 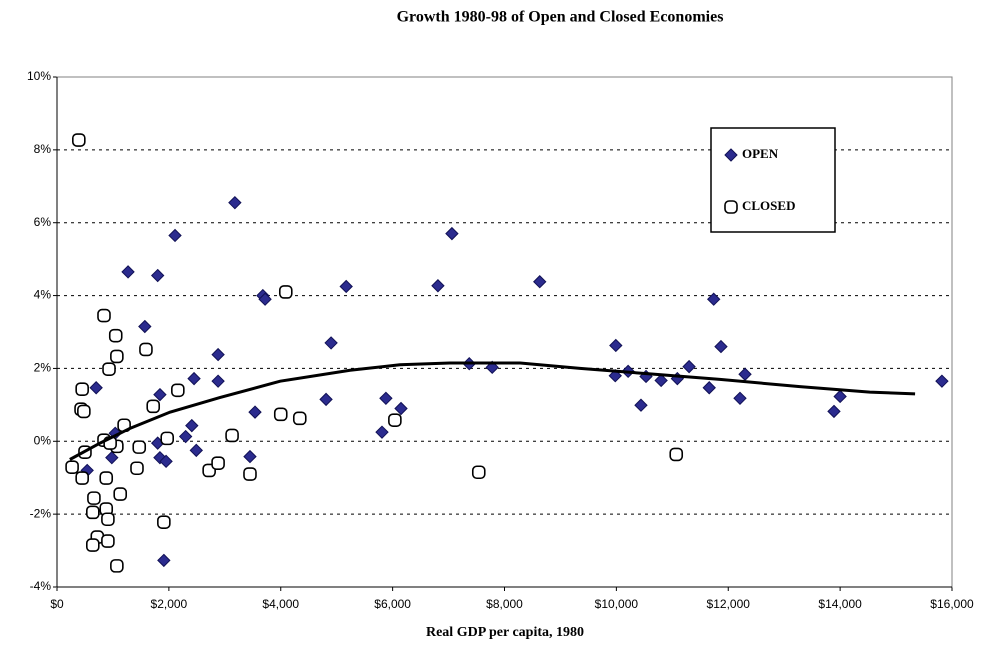 What do you see at coordinates (952, 604) in the screenshot?
I see `x-tick-label: $16,000` at bounding box center [952, 604].